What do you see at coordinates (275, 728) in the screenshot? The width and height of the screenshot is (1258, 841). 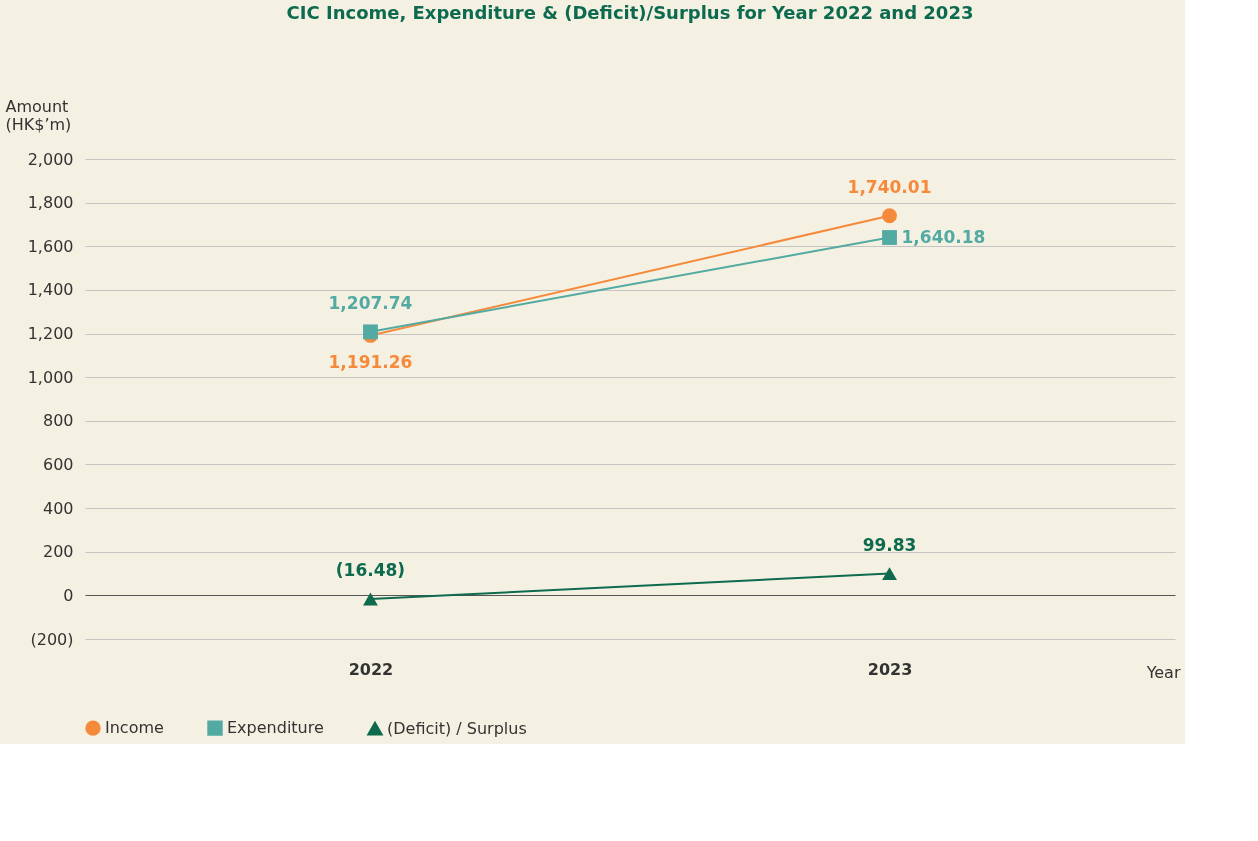 I see `legend-label: Expenditure` at bounding box center [275, 728].